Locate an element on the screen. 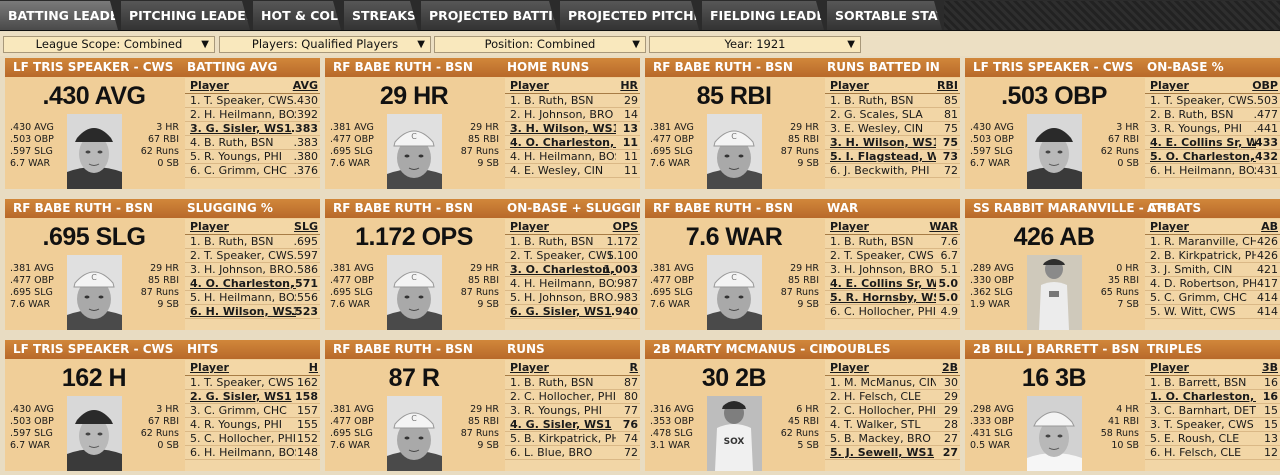 The width and height of the screenshot is (1280, 475). leader-player: 4. G. Sisler, WS1 is located at coordinates (561, 424).